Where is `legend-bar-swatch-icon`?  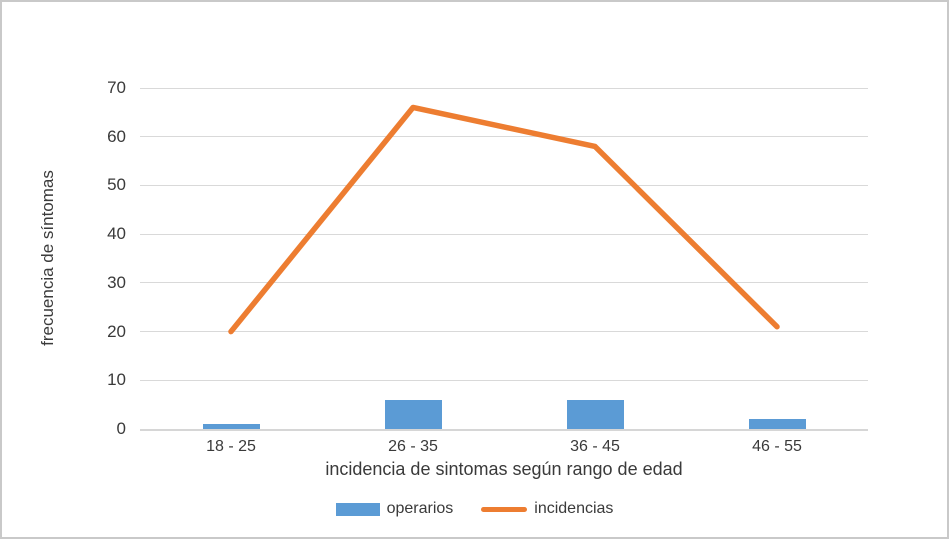 legend-bar-swatch-icon is located at coordinates (357, 509).